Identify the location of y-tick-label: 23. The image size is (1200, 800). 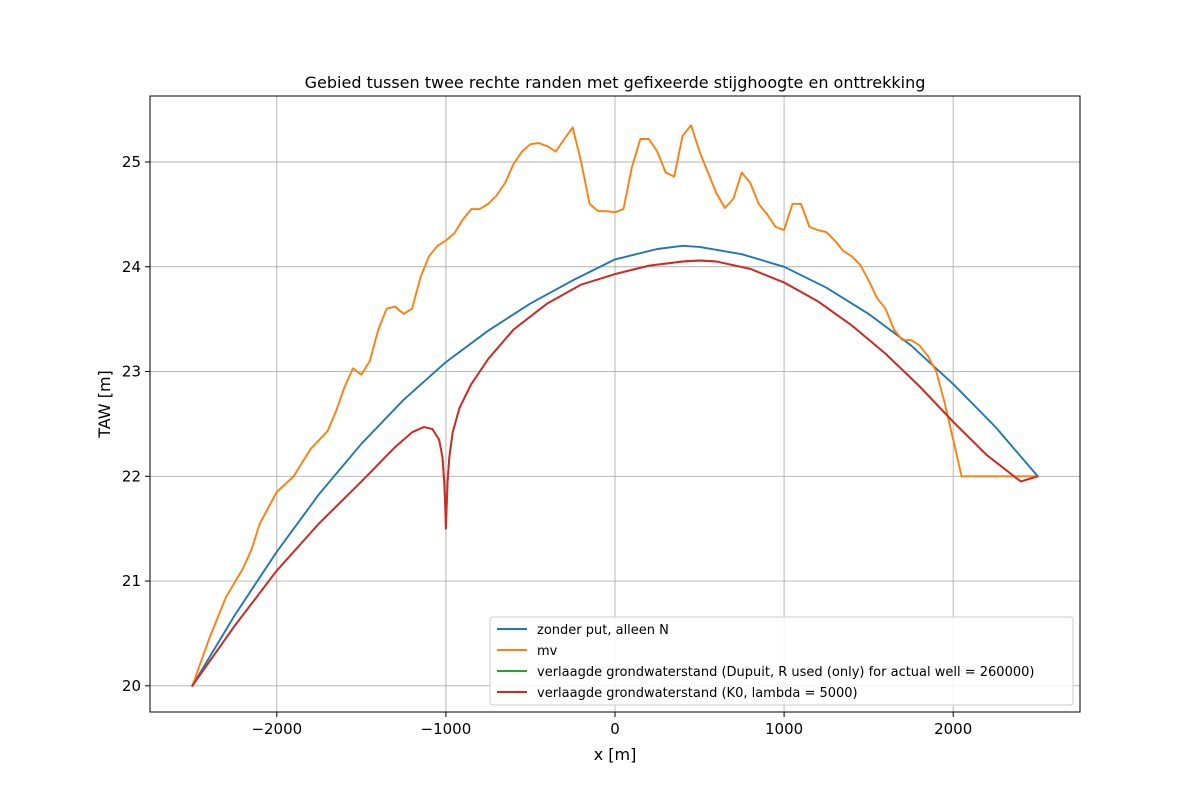
(131, 372).